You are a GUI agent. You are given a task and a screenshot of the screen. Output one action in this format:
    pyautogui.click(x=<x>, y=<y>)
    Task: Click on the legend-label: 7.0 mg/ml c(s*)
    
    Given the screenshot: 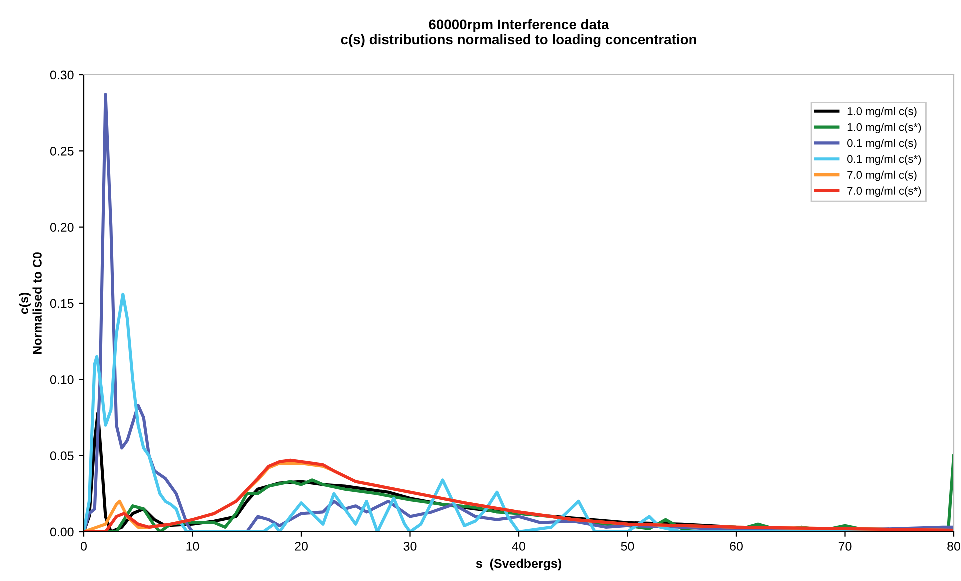 What is the action you would take?
    pyautogui.click(x=885, y=192)
    